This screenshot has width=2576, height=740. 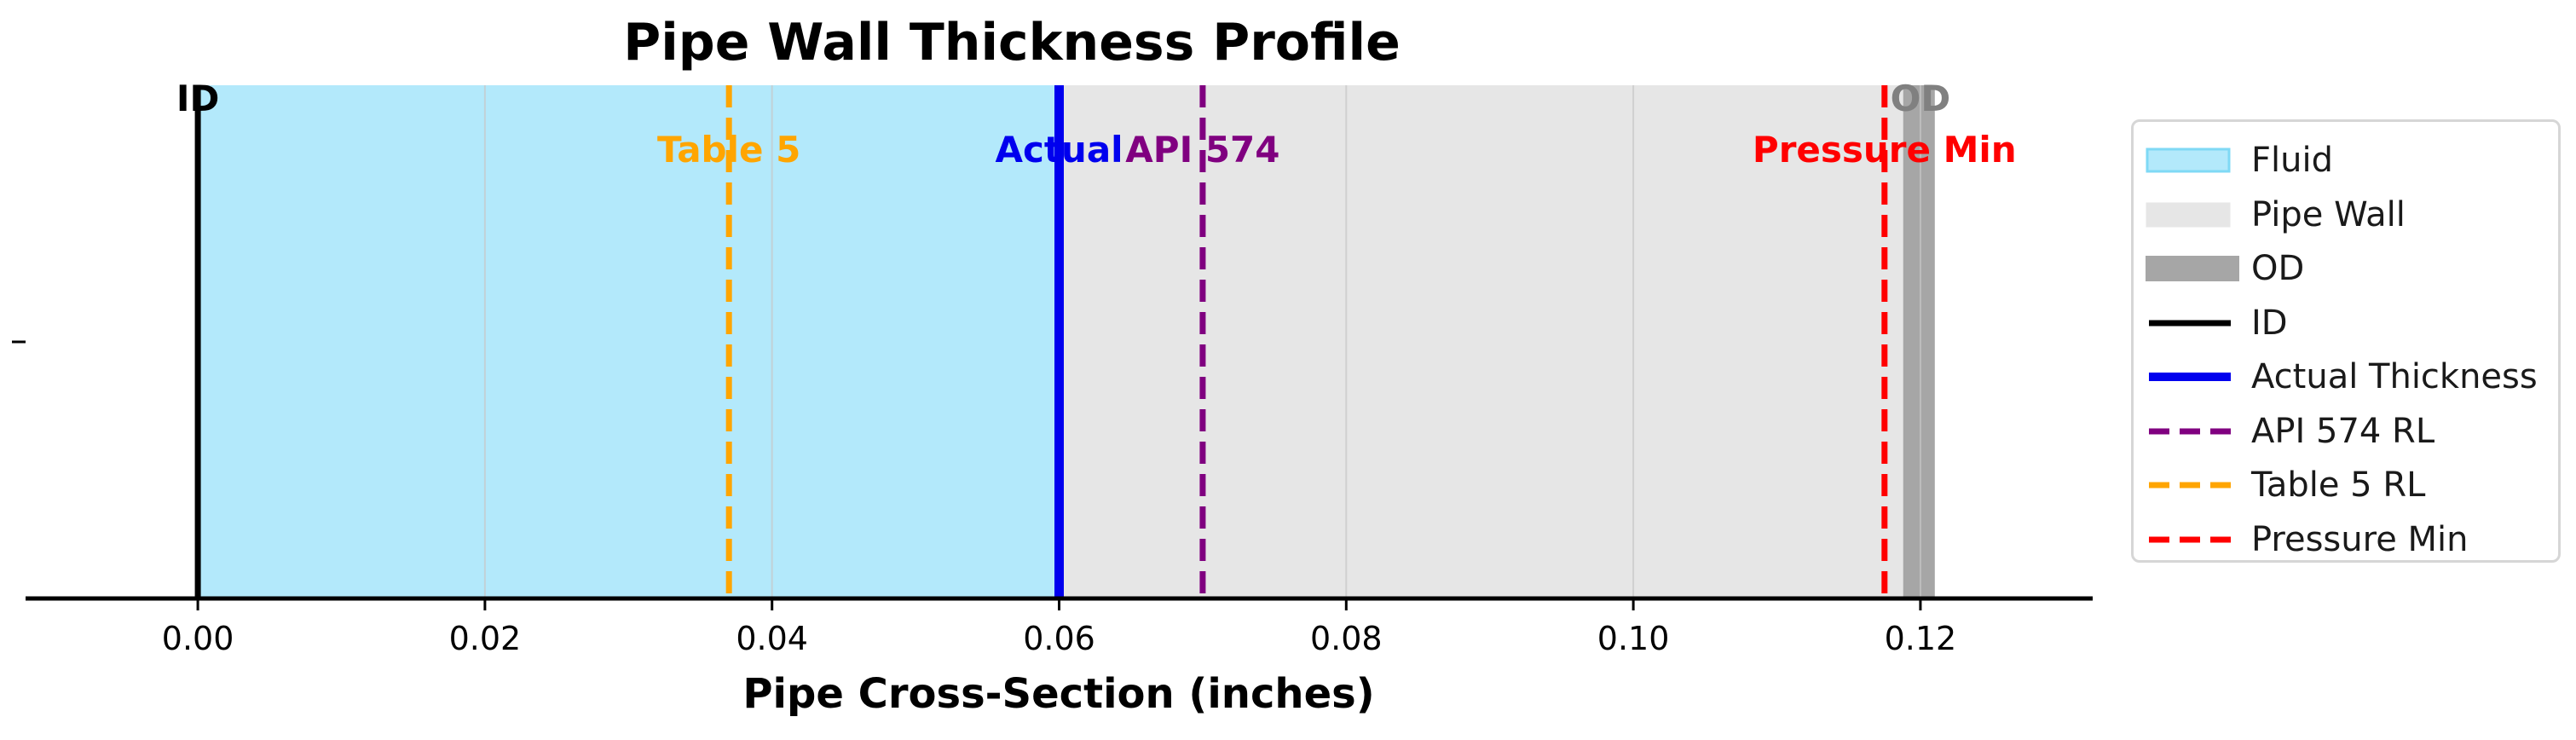 I want to click on legend-item-pipe-wall: Pipe Wall, so click(x=2346, y=214).